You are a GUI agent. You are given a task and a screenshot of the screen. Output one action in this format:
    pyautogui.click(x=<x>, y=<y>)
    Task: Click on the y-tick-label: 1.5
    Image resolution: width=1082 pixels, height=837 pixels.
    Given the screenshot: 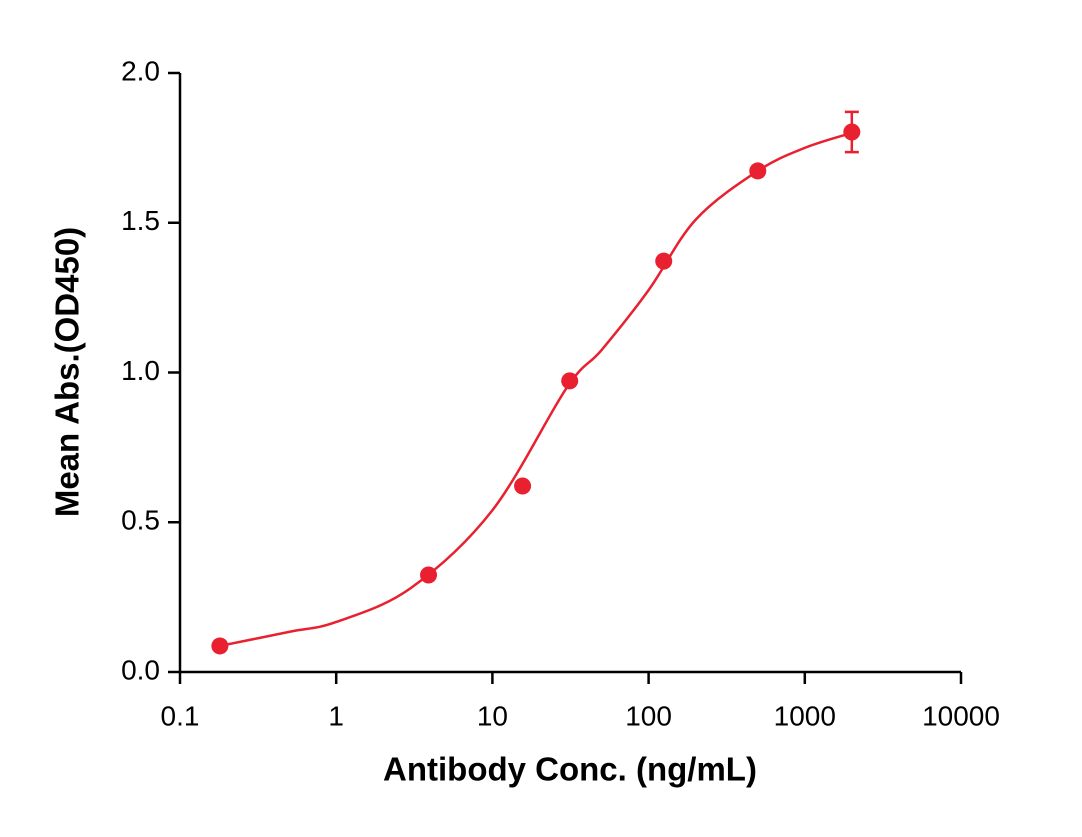 What is the action you would take?
    pyautogui.click(x=140, y=220)
    